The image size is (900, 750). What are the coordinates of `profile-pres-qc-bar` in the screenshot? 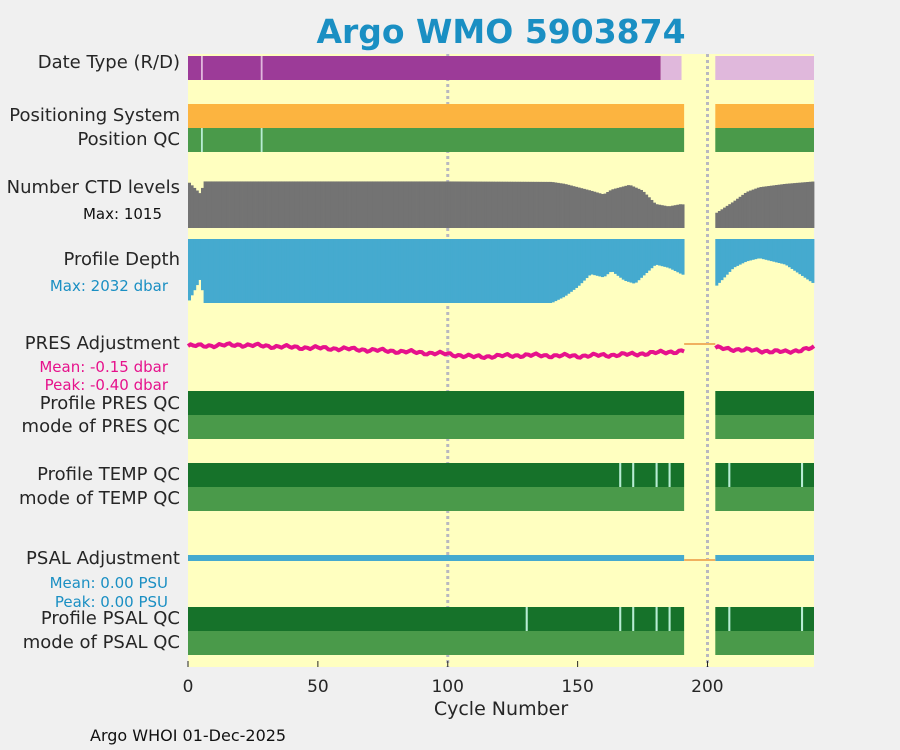 It's located at (436, 403).